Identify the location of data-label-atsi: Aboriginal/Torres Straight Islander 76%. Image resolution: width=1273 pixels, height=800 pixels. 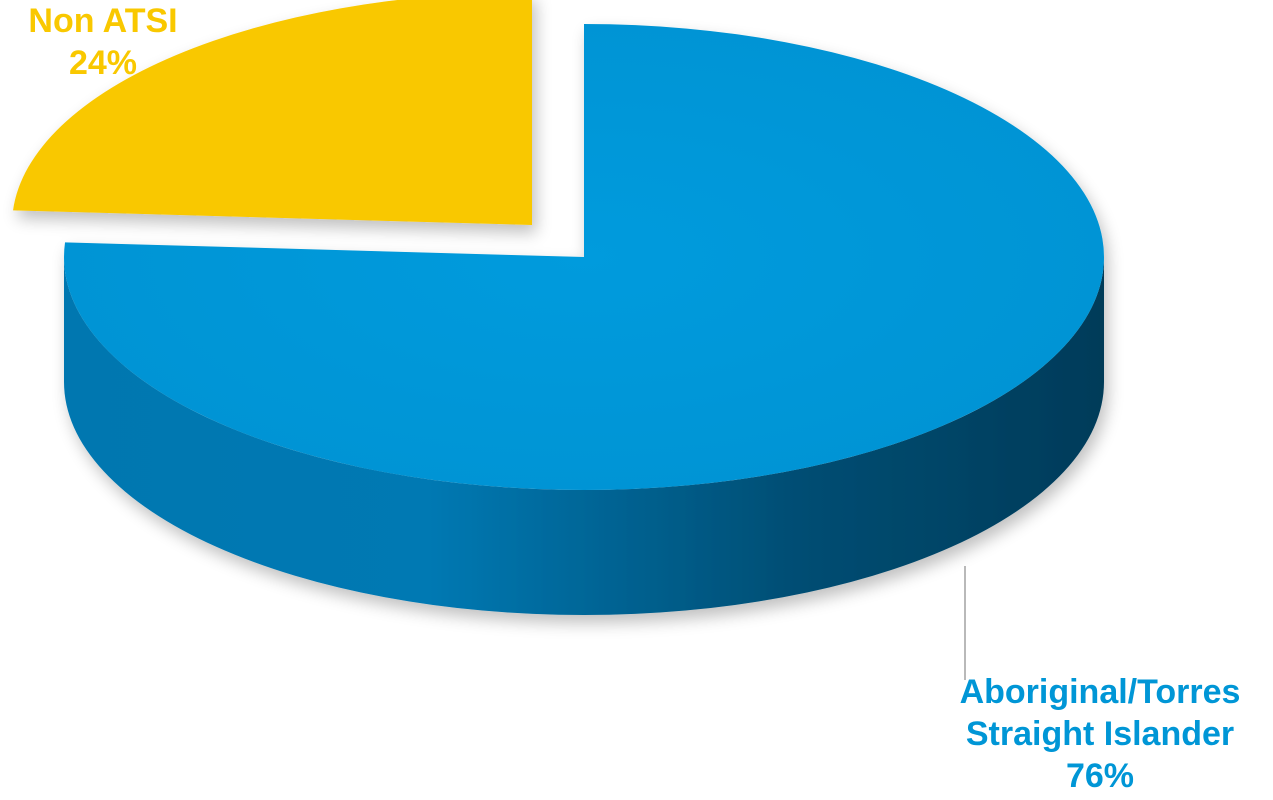
(1100, 734).